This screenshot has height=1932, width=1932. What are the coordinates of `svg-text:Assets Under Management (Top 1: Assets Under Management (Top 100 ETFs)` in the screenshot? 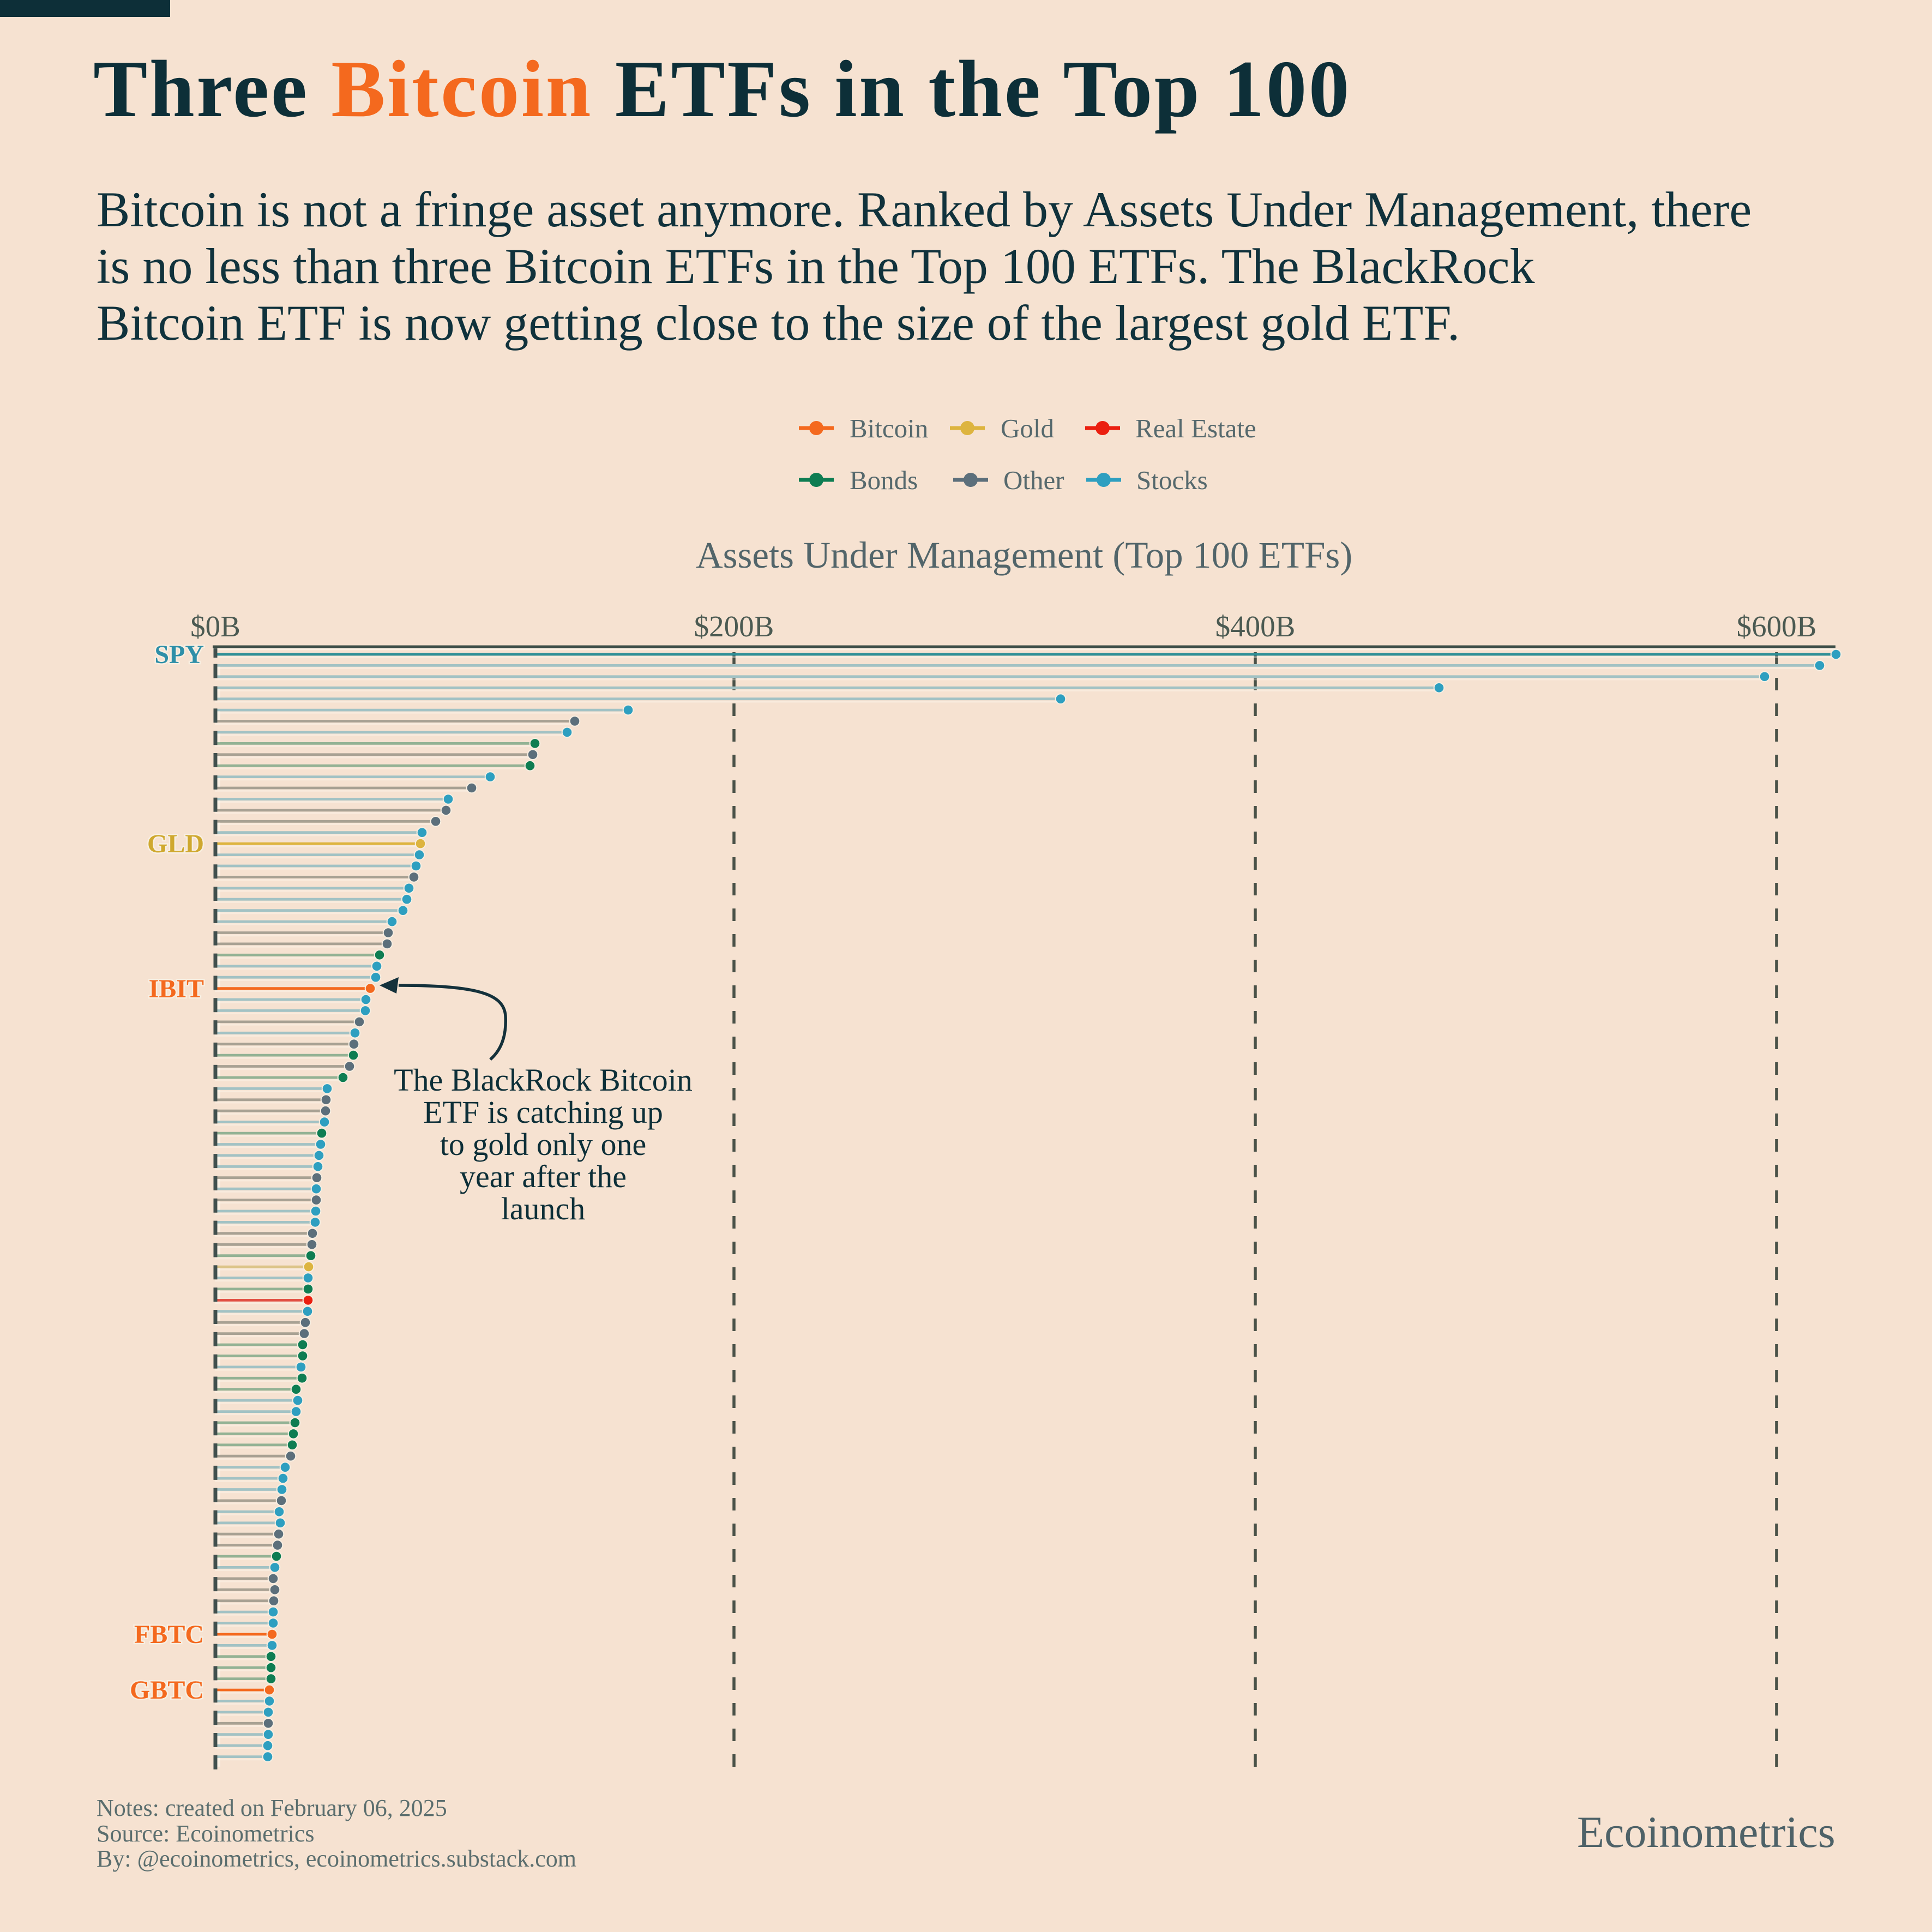 It's located at (1024, 555).